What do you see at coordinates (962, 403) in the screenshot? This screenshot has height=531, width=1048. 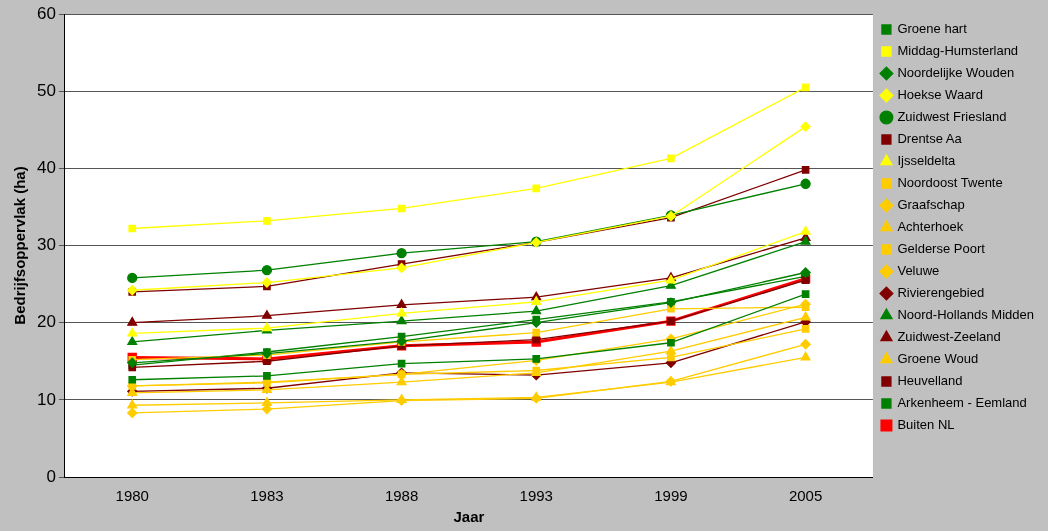 I see `legend-label: Arkenheem - Eemland` at bounding box center [962, 403].